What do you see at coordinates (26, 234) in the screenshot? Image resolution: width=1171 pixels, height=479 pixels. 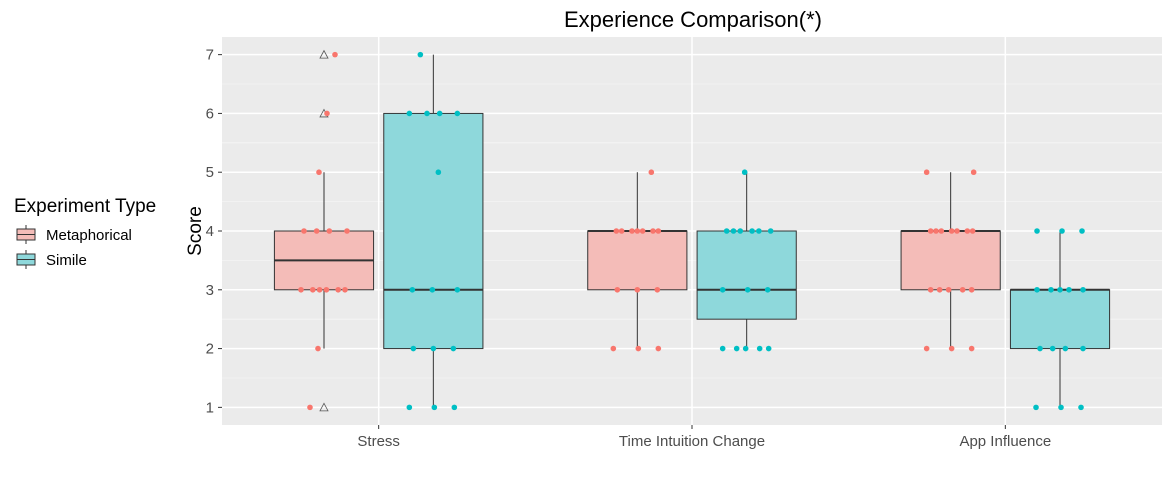 I see `legend-key-metaphorical` at bounding box center [26, 234].